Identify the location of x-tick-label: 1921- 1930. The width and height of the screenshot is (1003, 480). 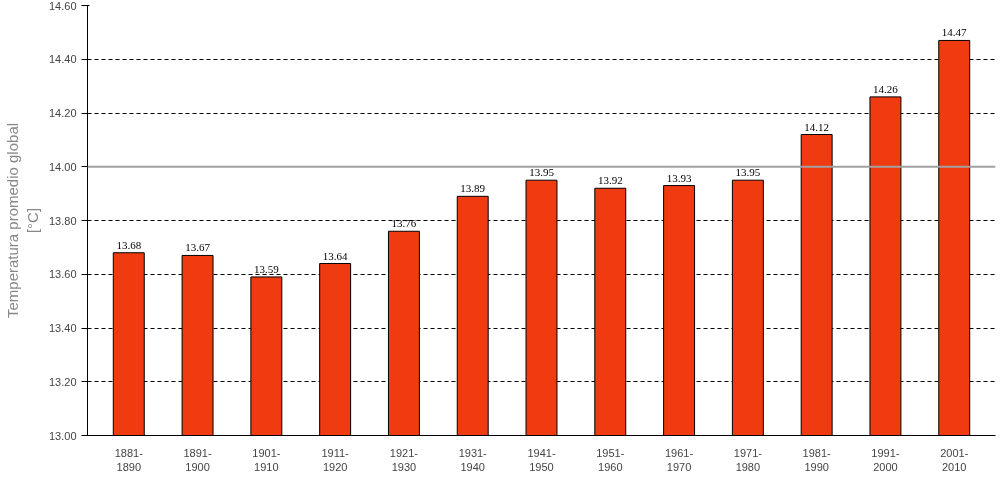
(404, 459).